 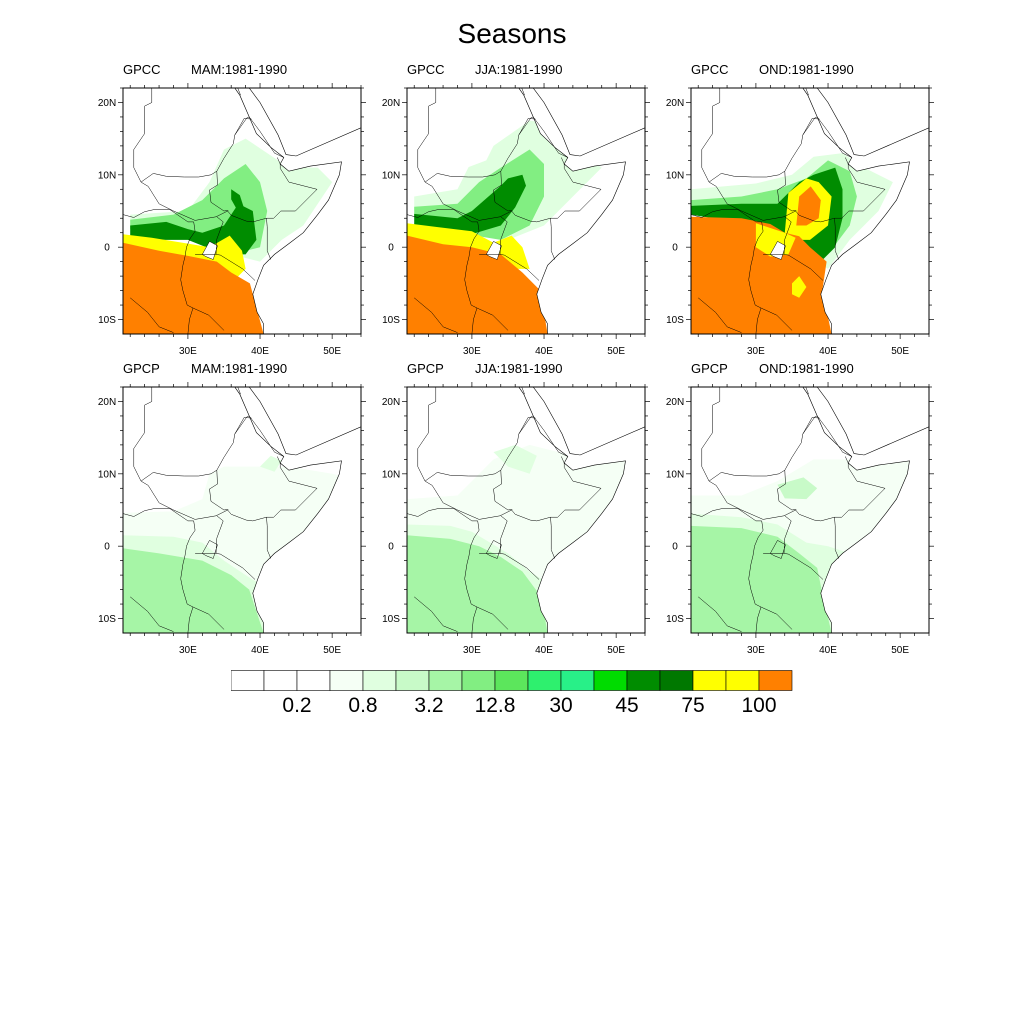 I want to click on colorbar-label: 30, so click(x=560, y=705).